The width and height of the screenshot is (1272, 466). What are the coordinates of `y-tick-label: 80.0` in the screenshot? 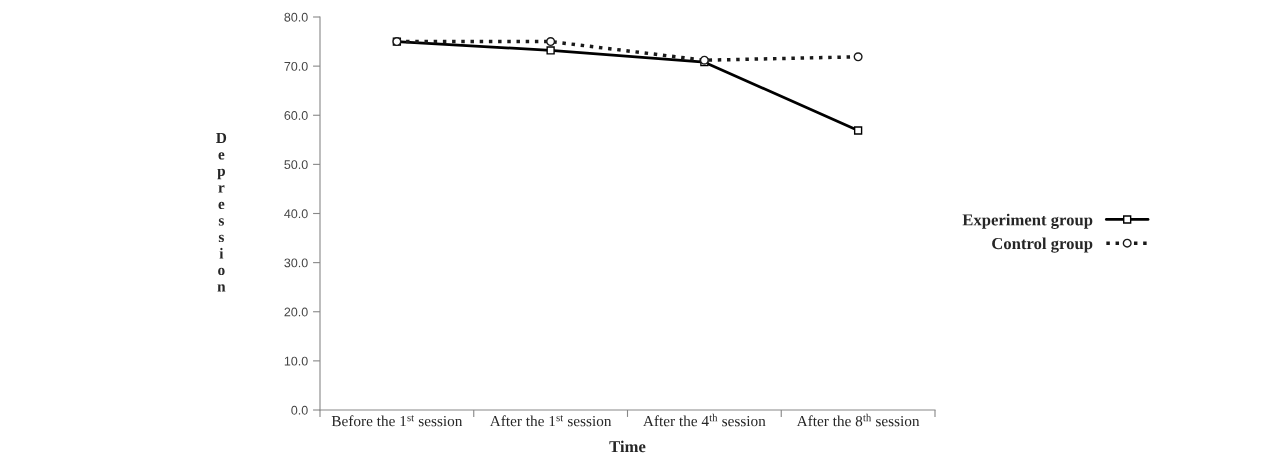 It's located at (296, 17).